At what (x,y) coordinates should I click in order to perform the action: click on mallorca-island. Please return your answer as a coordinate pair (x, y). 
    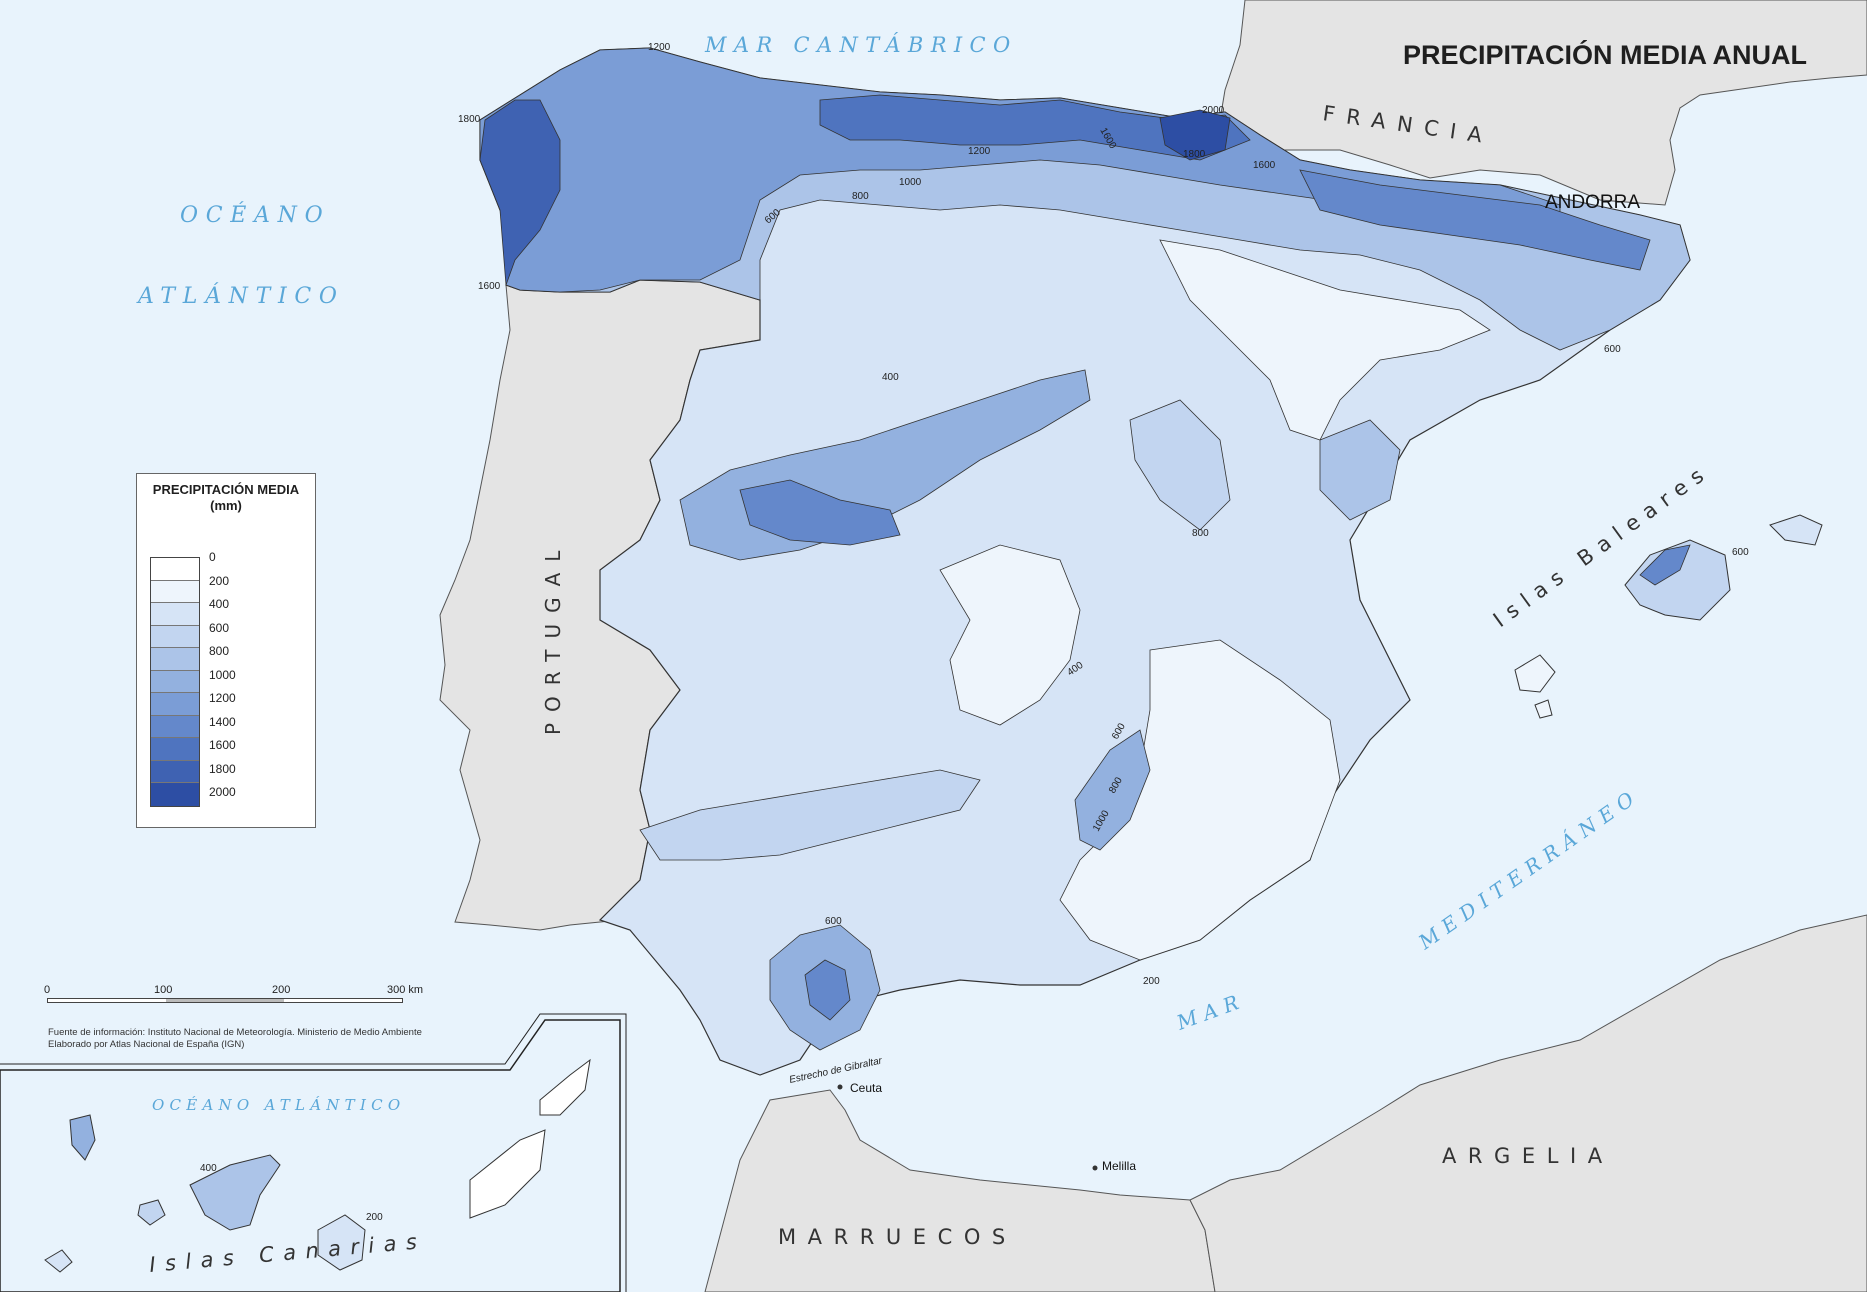
    Looking at the image, I should click on (1677, 580).